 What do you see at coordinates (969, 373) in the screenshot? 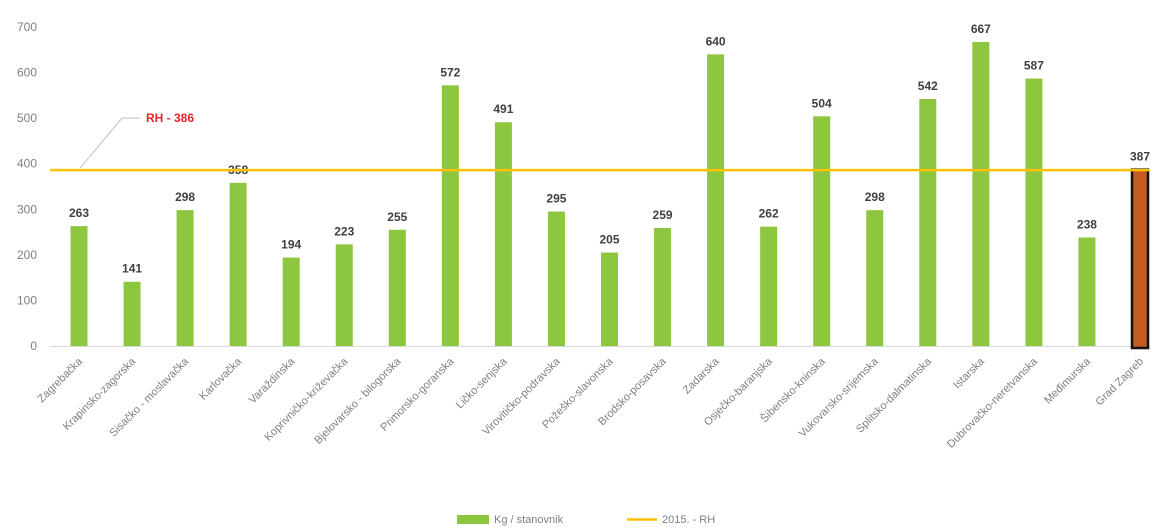
I see `category-label: Istarska` at bounding box center [969, 373].